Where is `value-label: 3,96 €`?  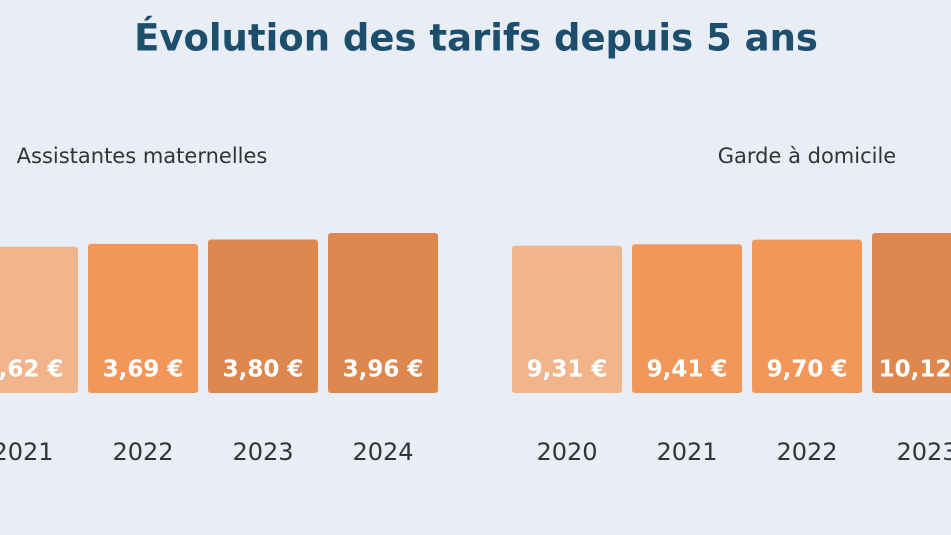 value-label: 3,96 € is located at coordinates (383, 370).